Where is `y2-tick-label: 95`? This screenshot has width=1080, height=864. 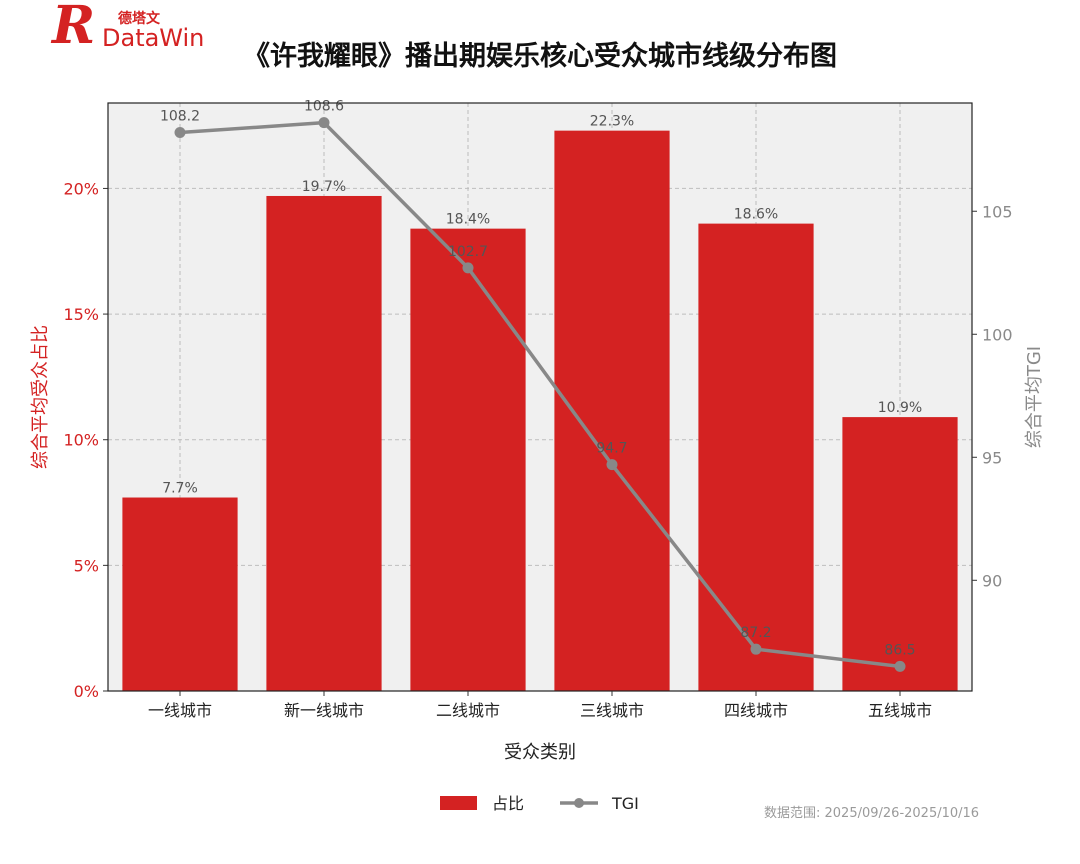 y2-tick-label: 95 is located at coordinates (992, 457).